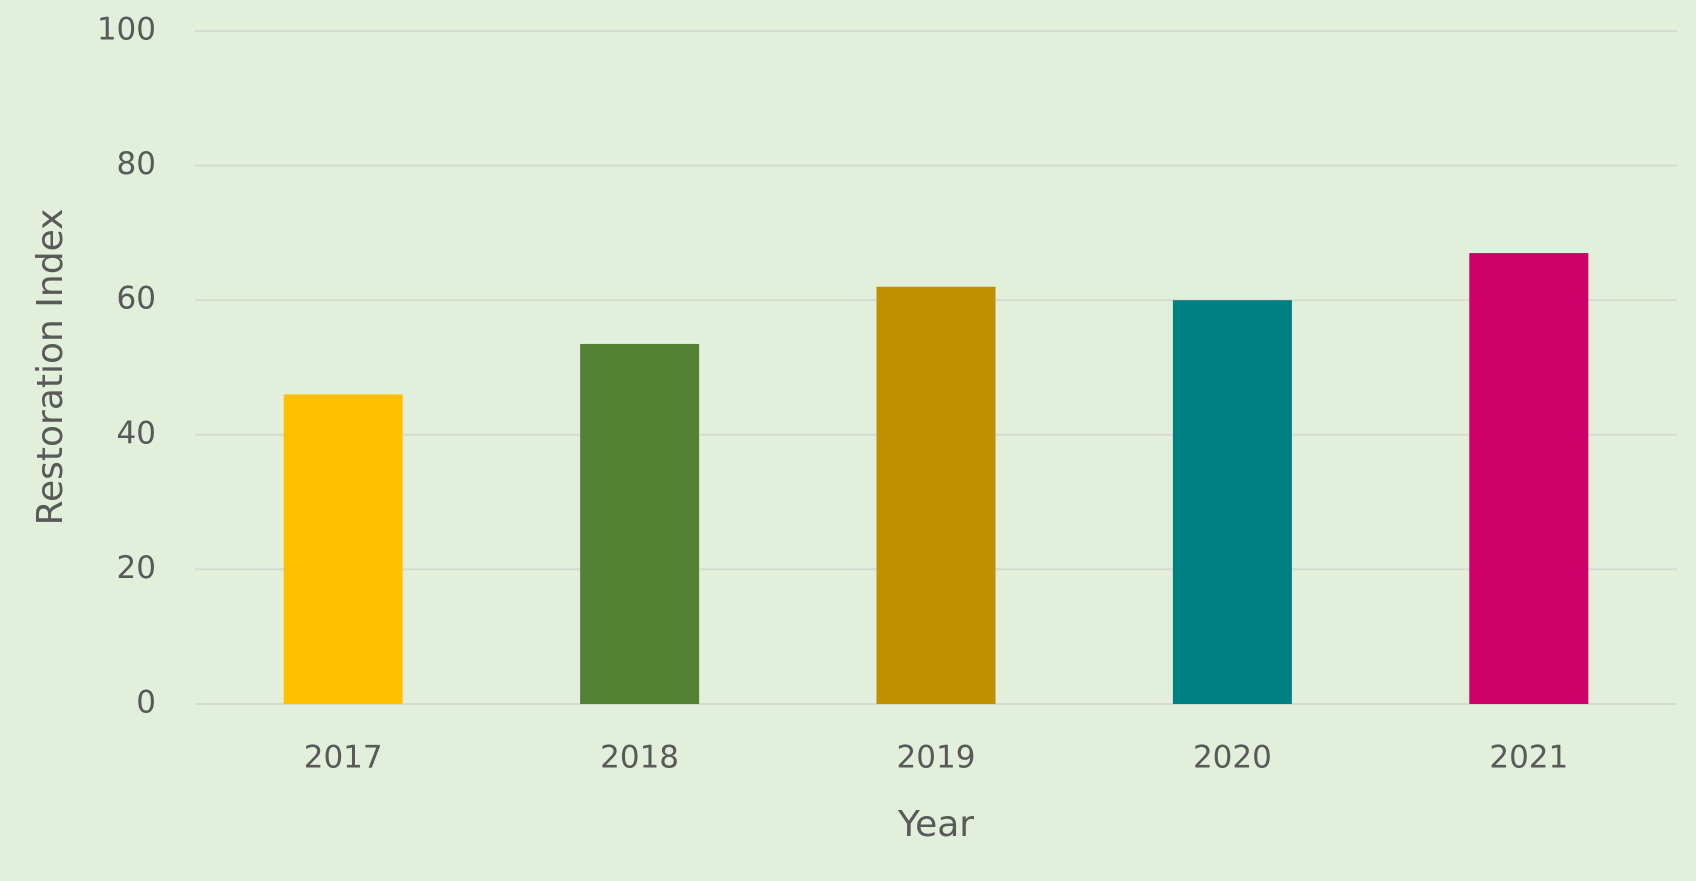  What do you see at coordinates (1528, 758) in the screenshot?
I see `x-tick-label: 2021` at bounding box center [1528, 758].